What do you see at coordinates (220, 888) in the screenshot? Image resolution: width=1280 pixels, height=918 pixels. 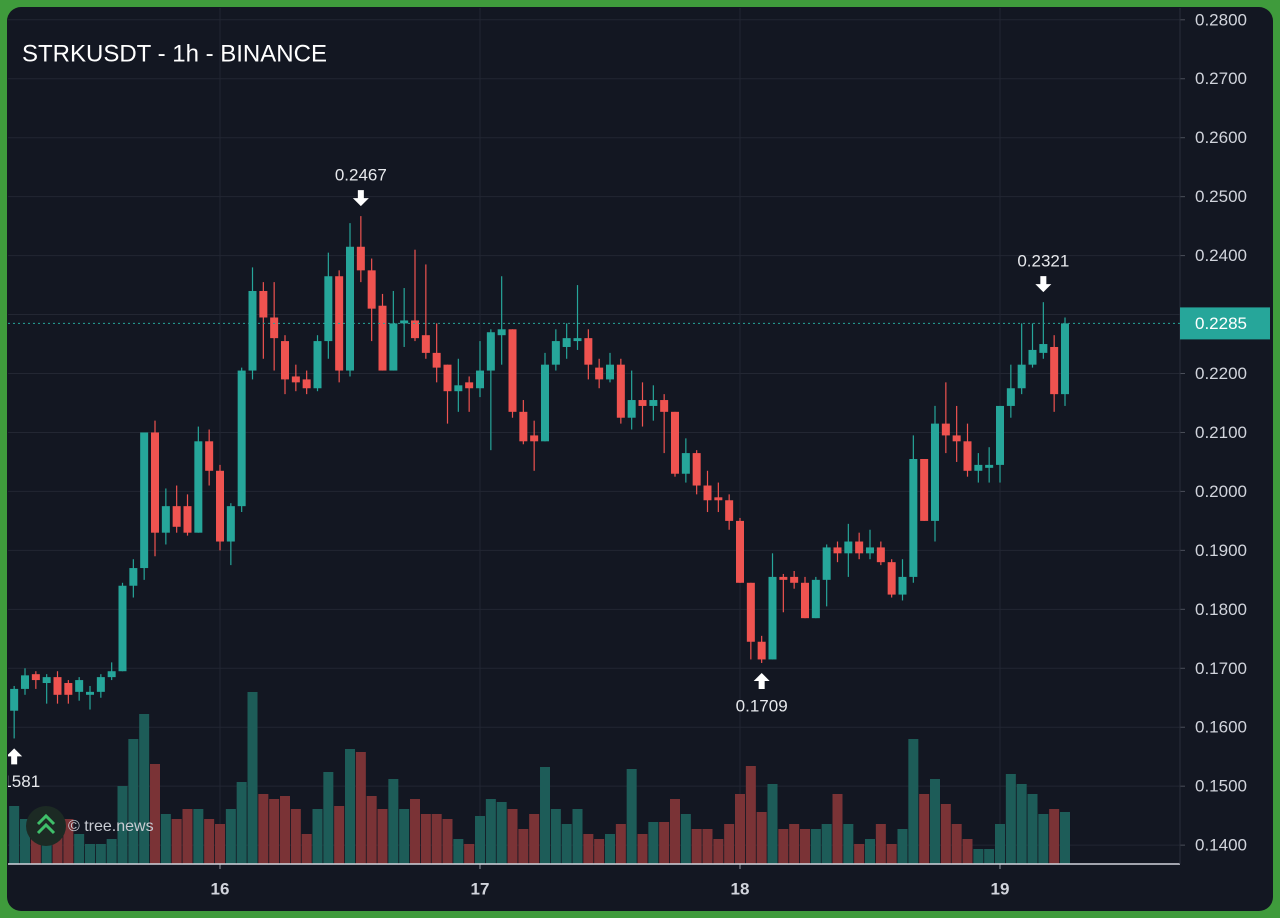 I see `x-tick-label: 16` at bounding box center [220, 888].